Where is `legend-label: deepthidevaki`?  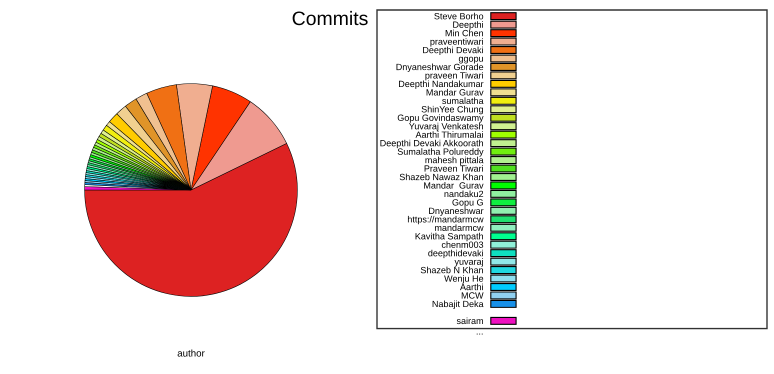 legend-label: deepthidevaki is located at coordinates (455, 254).